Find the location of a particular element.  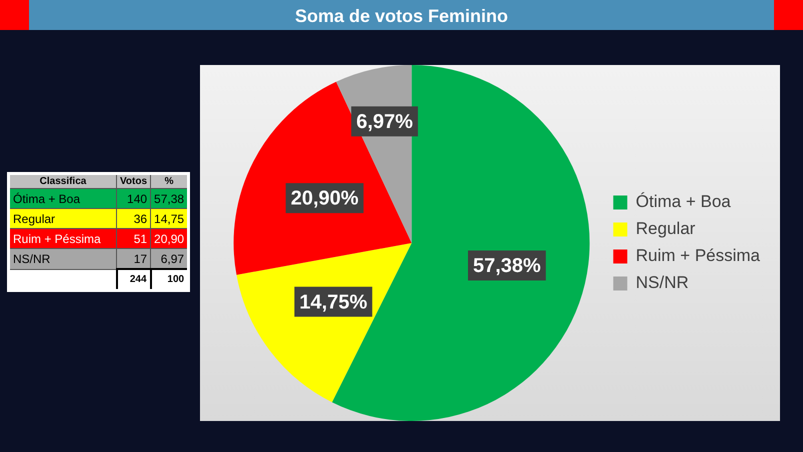

category-label: Regular is located at coordinates (34, 219).